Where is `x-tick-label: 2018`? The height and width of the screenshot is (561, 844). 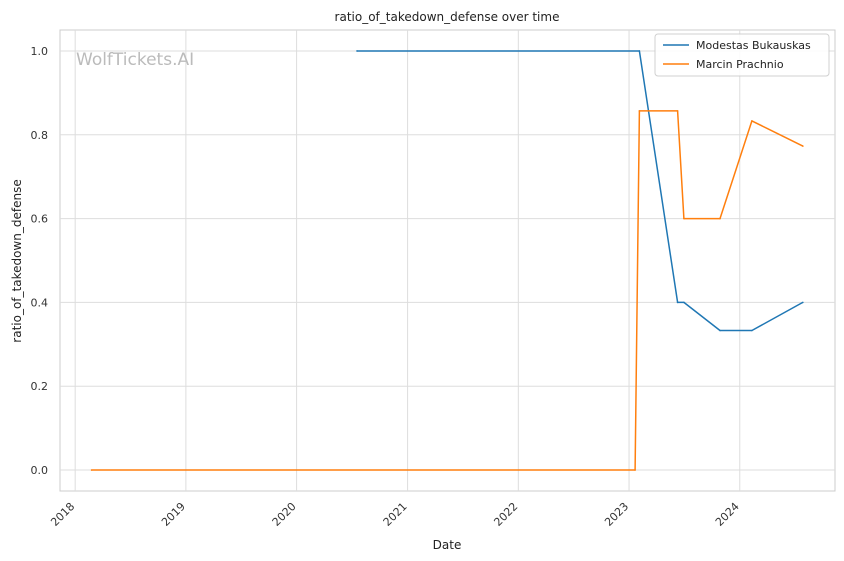 x-tick-label: 2018 is located at coordinates (62, 514).